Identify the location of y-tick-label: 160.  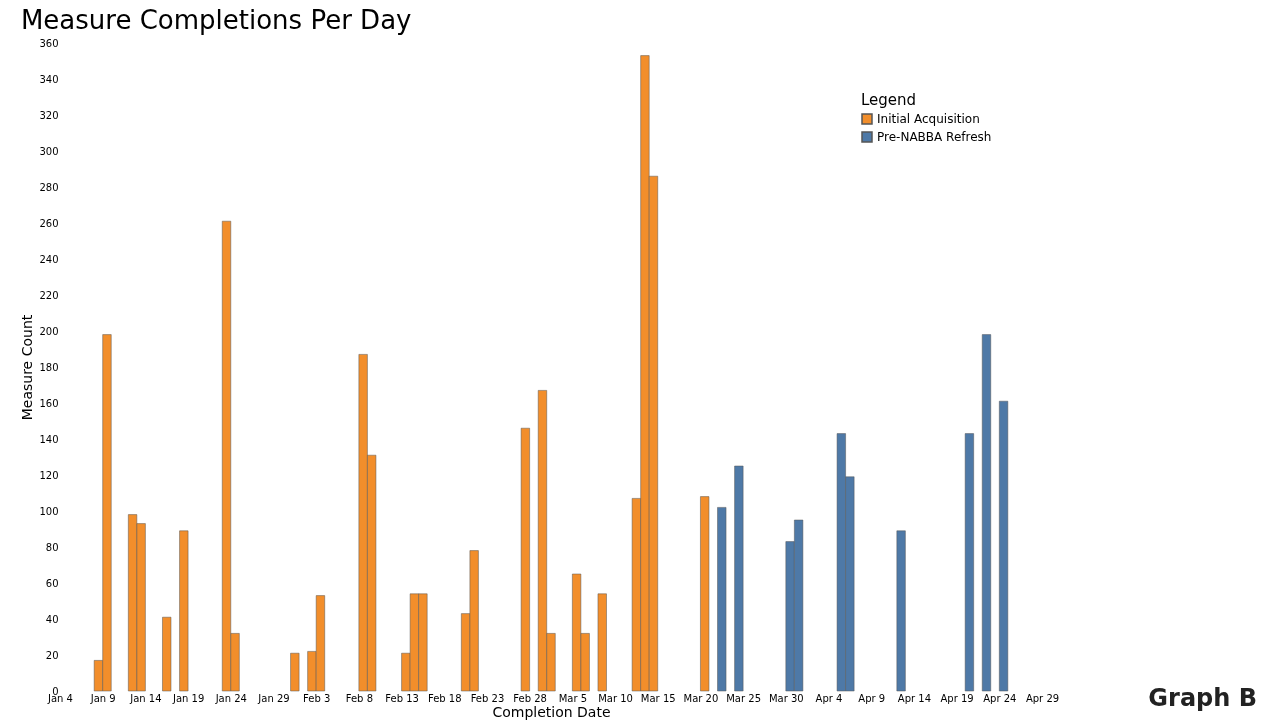
(49, 403).